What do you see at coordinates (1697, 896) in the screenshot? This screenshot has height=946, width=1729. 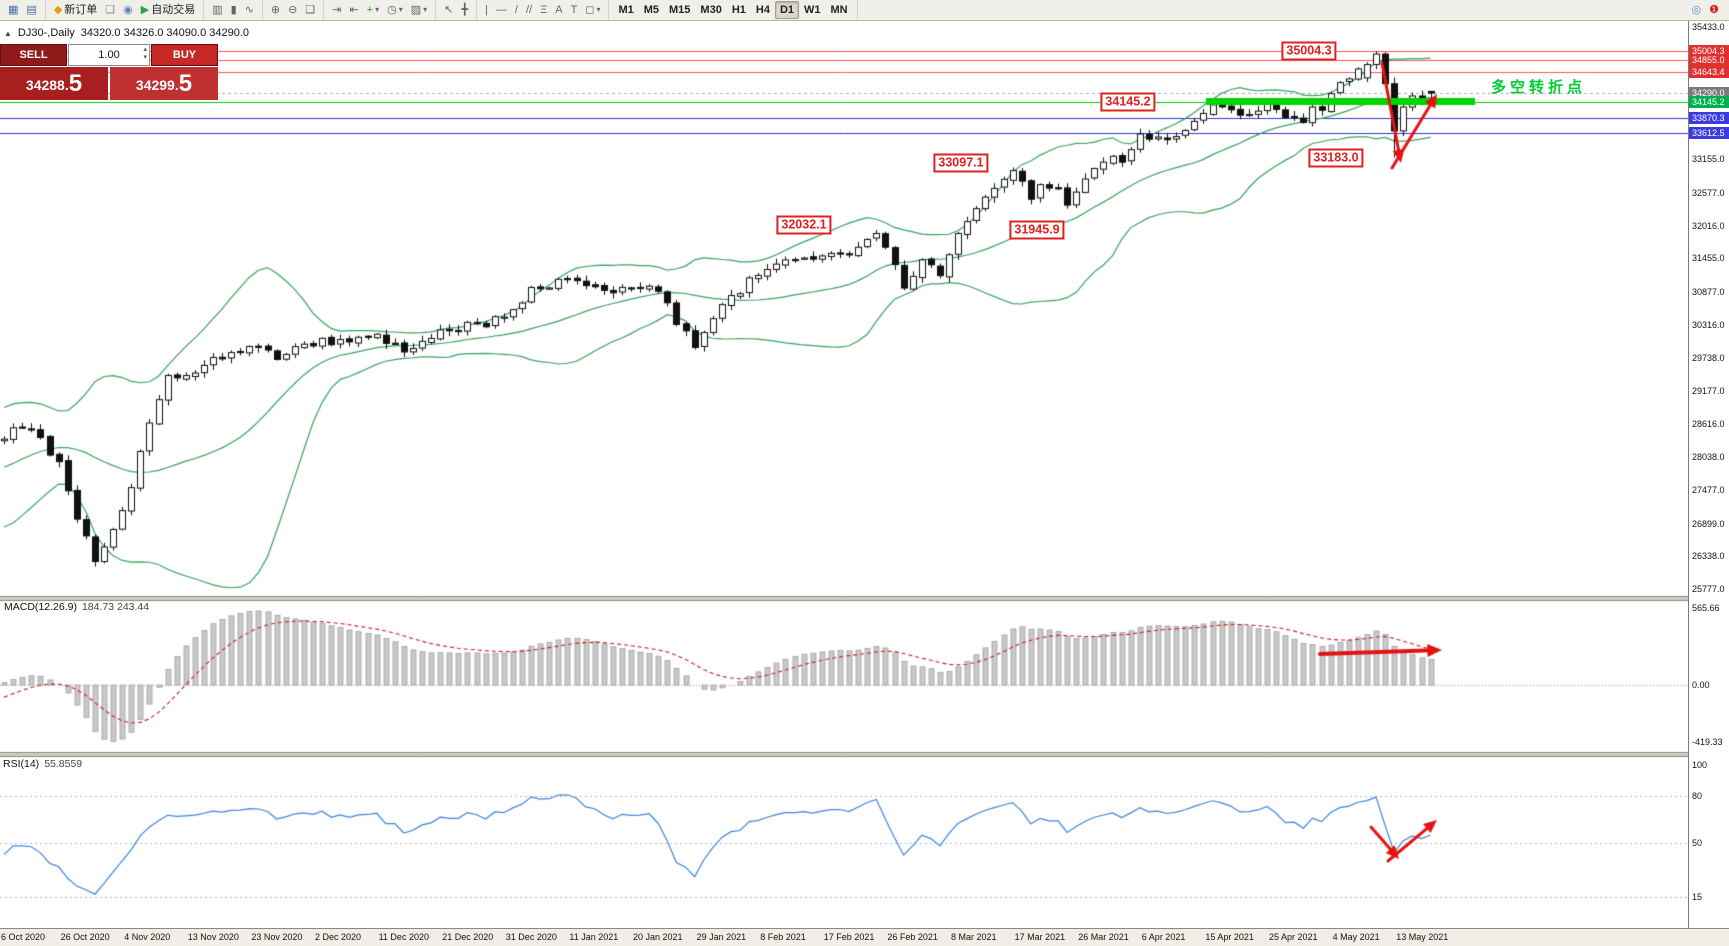 I see `scale-tick: 15` at bounding box center [1697, 896].